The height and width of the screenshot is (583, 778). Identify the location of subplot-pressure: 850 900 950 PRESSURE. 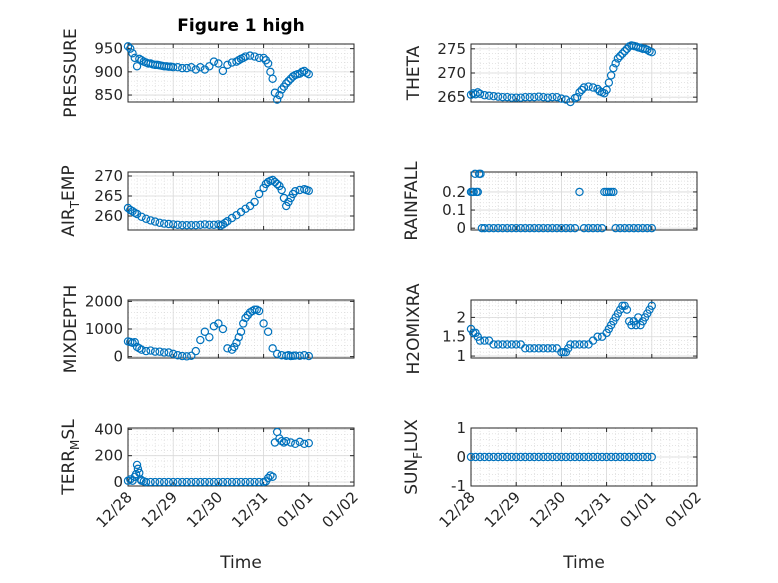
(208, 73).